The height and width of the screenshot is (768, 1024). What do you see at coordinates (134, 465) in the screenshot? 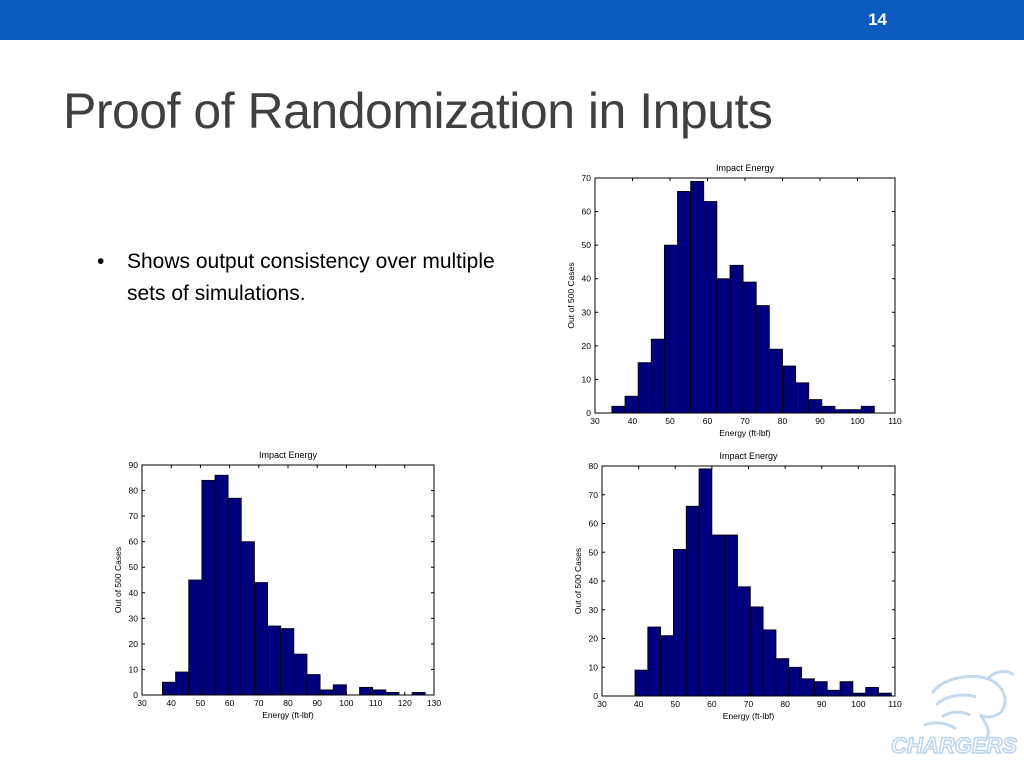
I see `y-tick-label: 90` at bounding box center [134, 465].